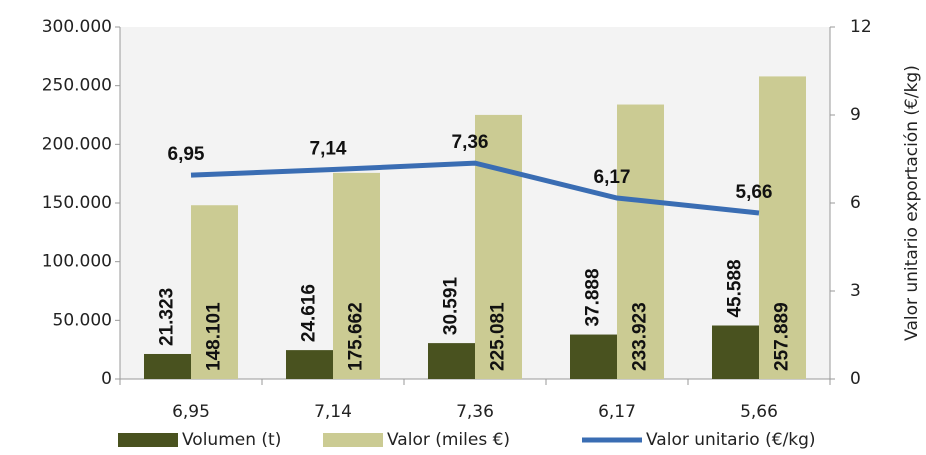 This screenshot has width=926, height=455. I want to click on legend-label: Volumen (t), so click(231, 440).